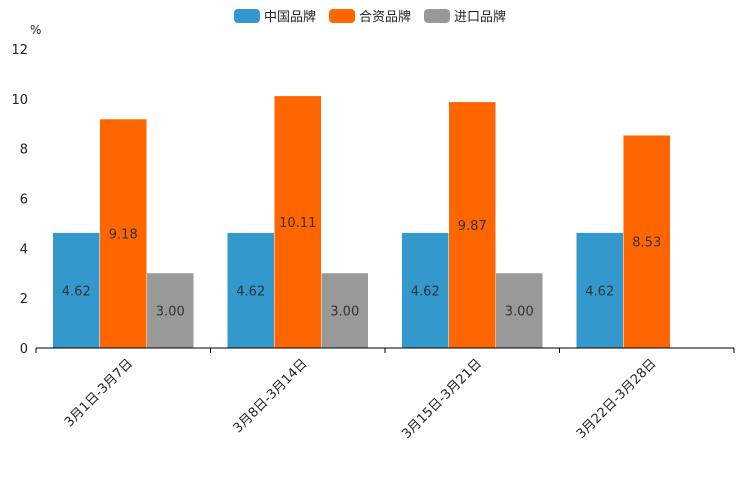  Describe the element at coordinates (19, 100) in the screenshot. I see `y-tick-label: 10` at that location.